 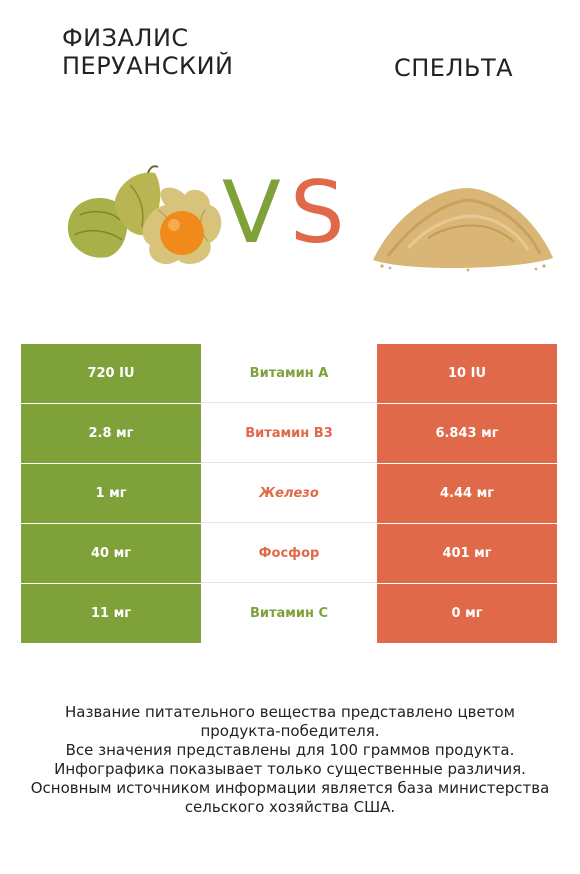 What do you see at coordinates (111, 493) in the screenshot?
I see `value-left: 1 мг` at bounding box center [111, 493].